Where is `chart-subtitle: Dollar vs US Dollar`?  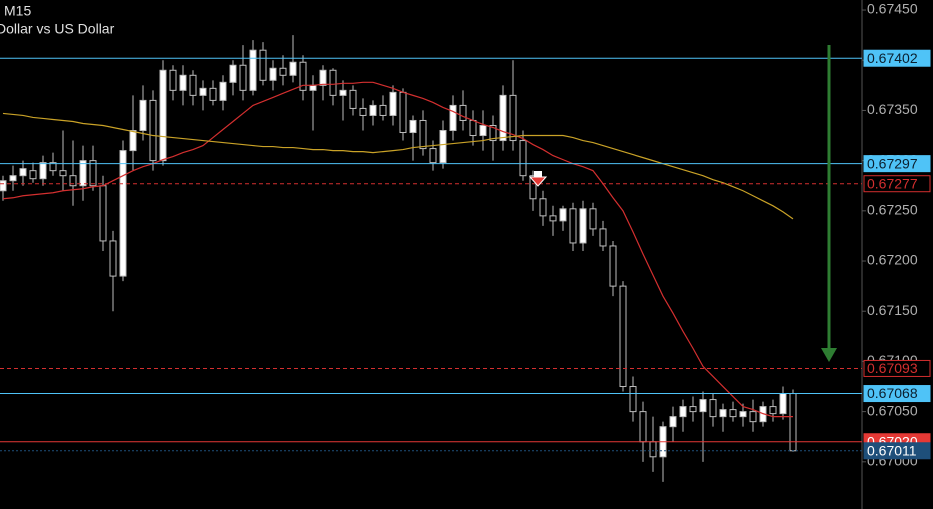
chart-subtitle: Dollar vs US Dollar is located at coordinates (57, 29).